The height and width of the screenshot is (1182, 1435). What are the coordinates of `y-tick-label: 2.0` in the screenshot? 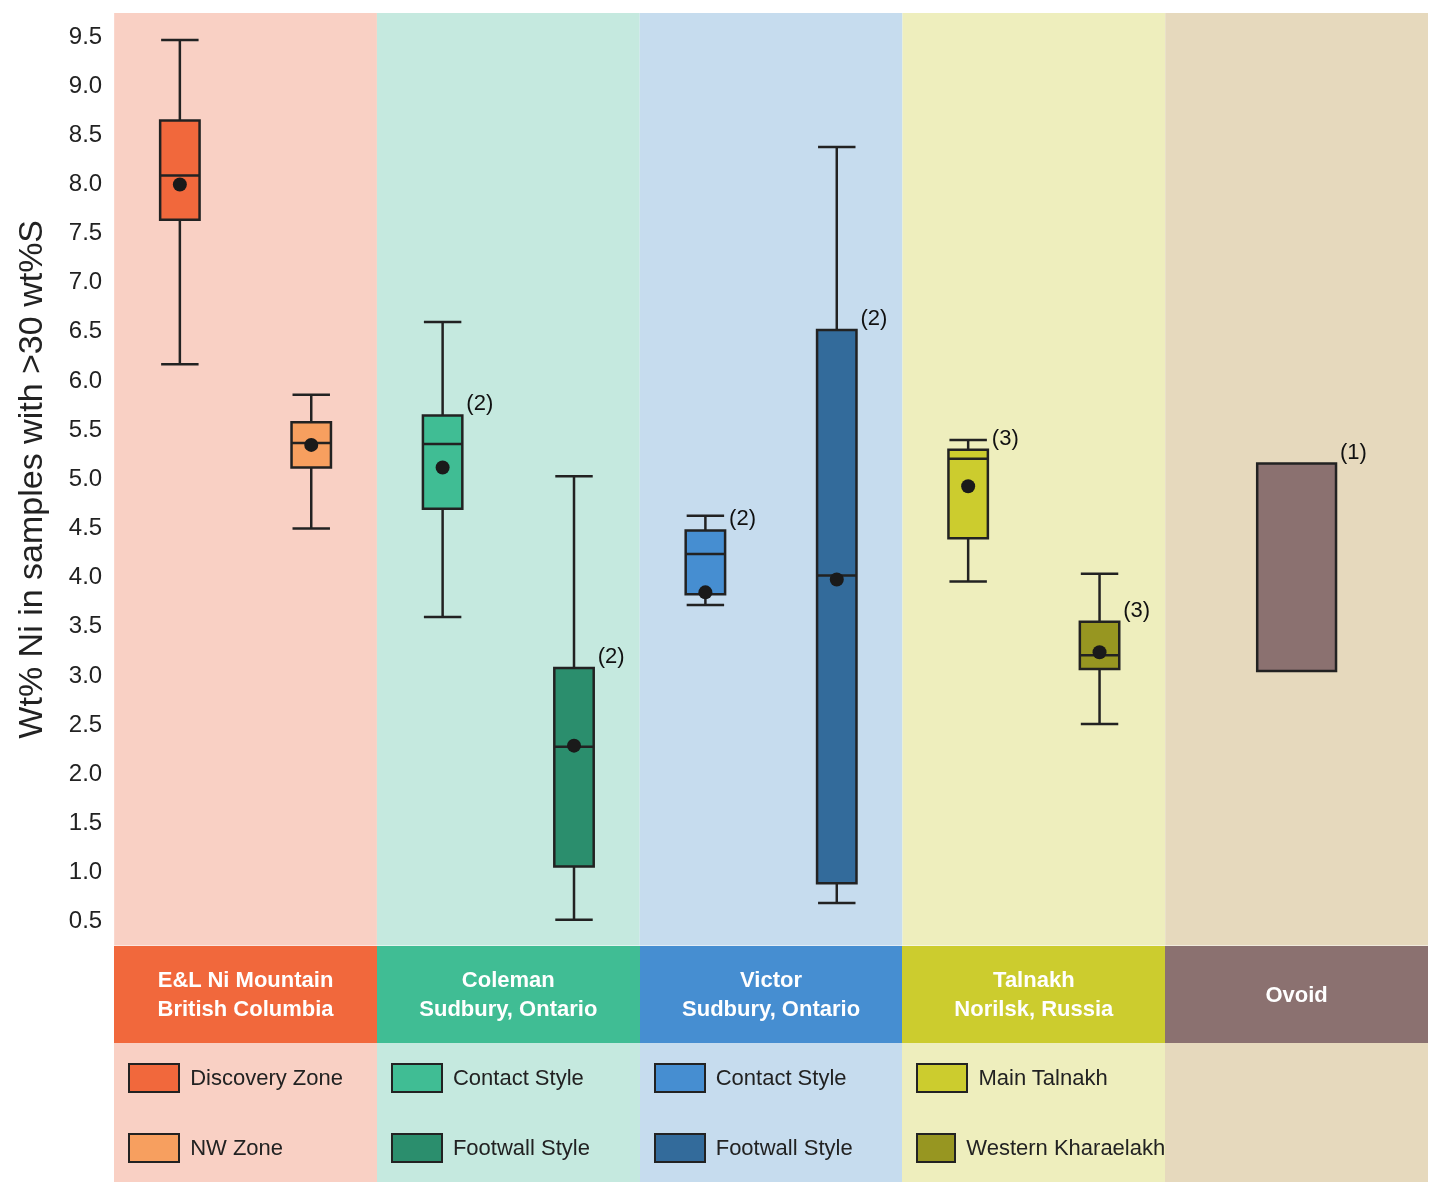 It's located at (85, 772).